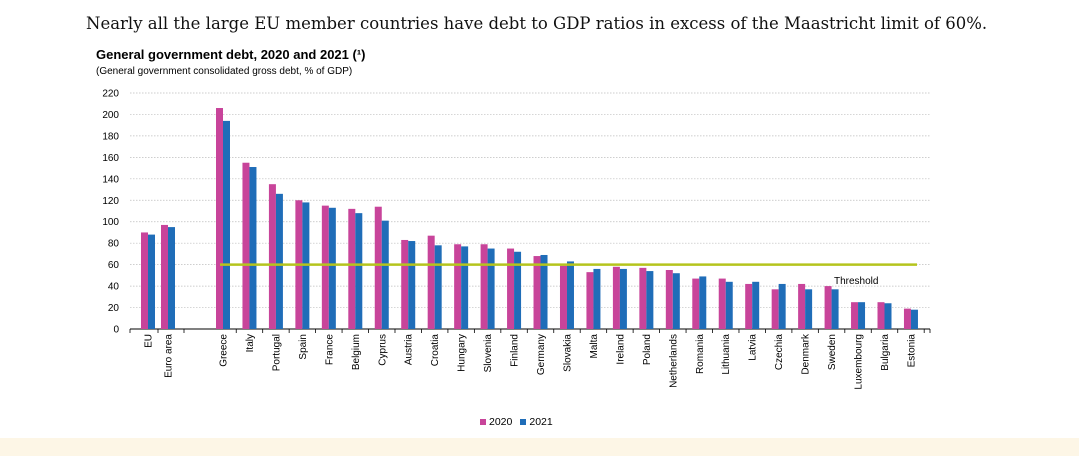 The height and width of the screenshot is (456, 1079). I want to click on x-tick-label: Finland, so click(515, 350).